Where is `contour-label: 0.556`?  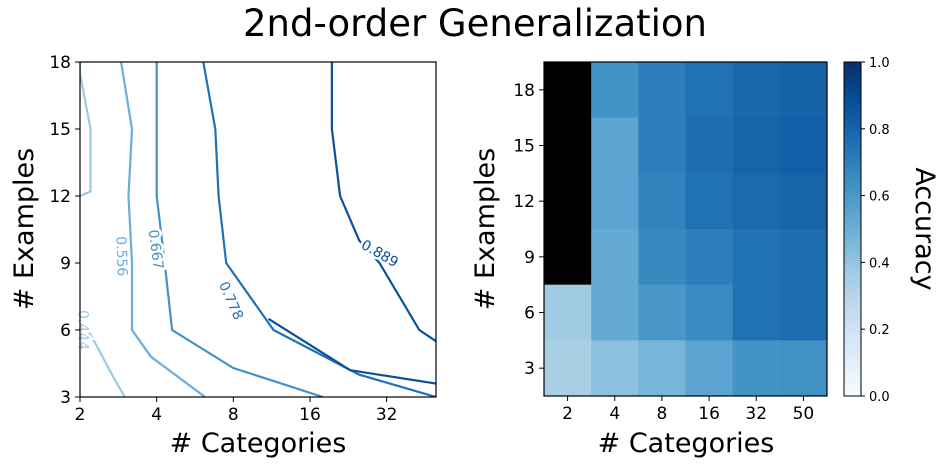 contour-label: 0.556 is located at coordinates (120, 256).